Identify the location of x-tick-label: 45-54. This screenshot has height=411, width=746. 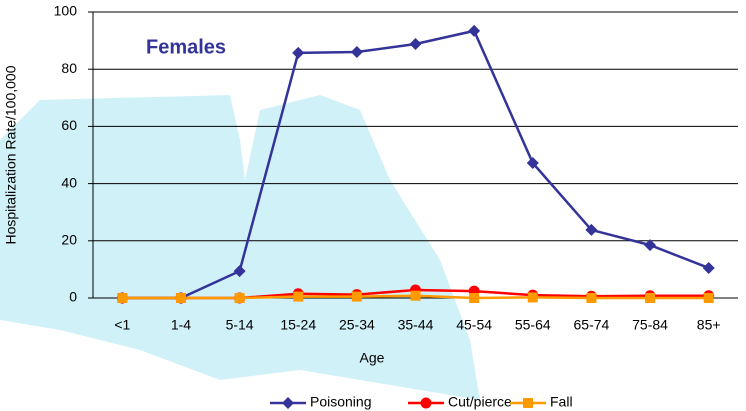
(474, 325).